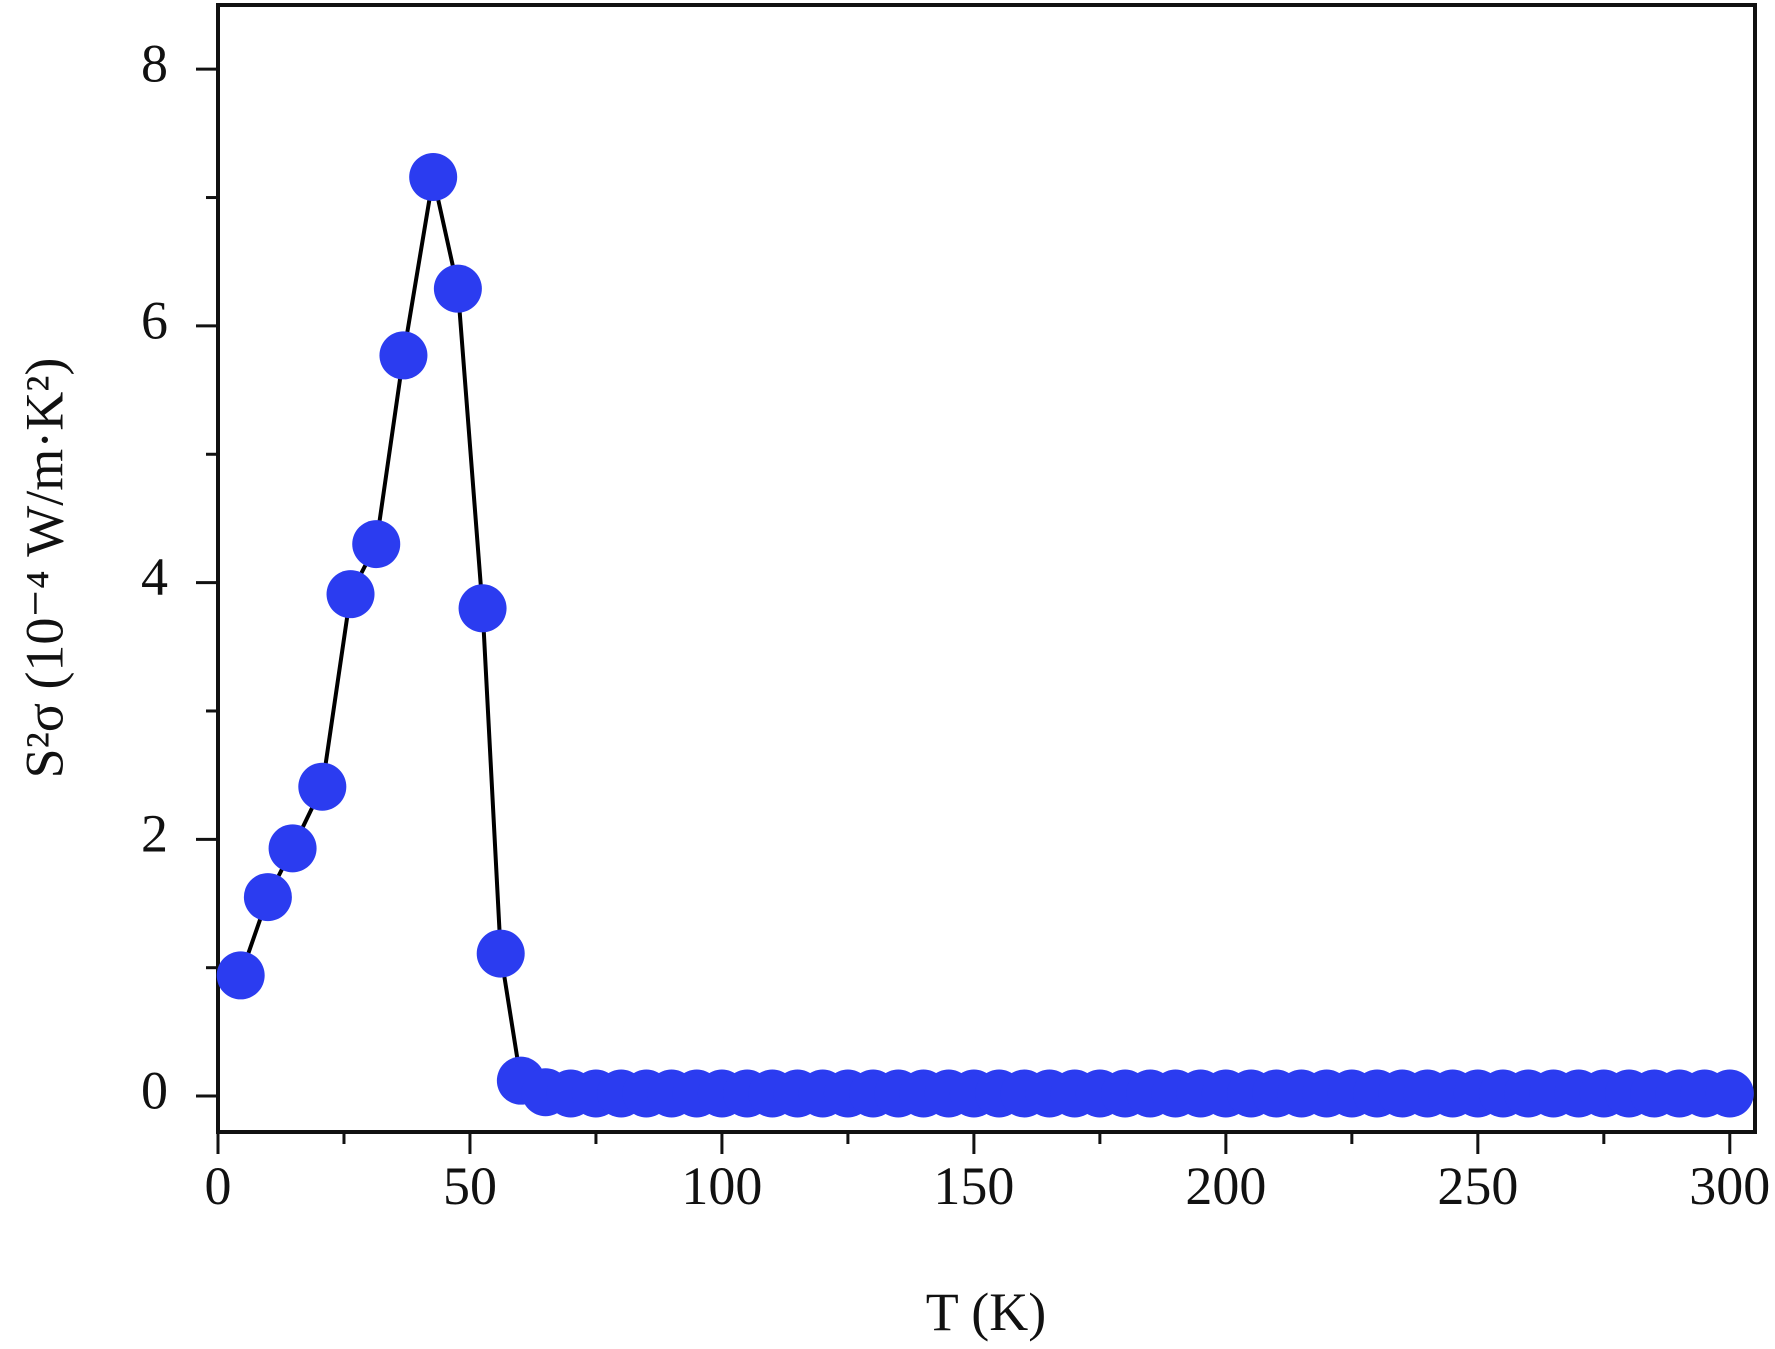  I want to click on x-tick-label: 300, so click(1729, 1186).